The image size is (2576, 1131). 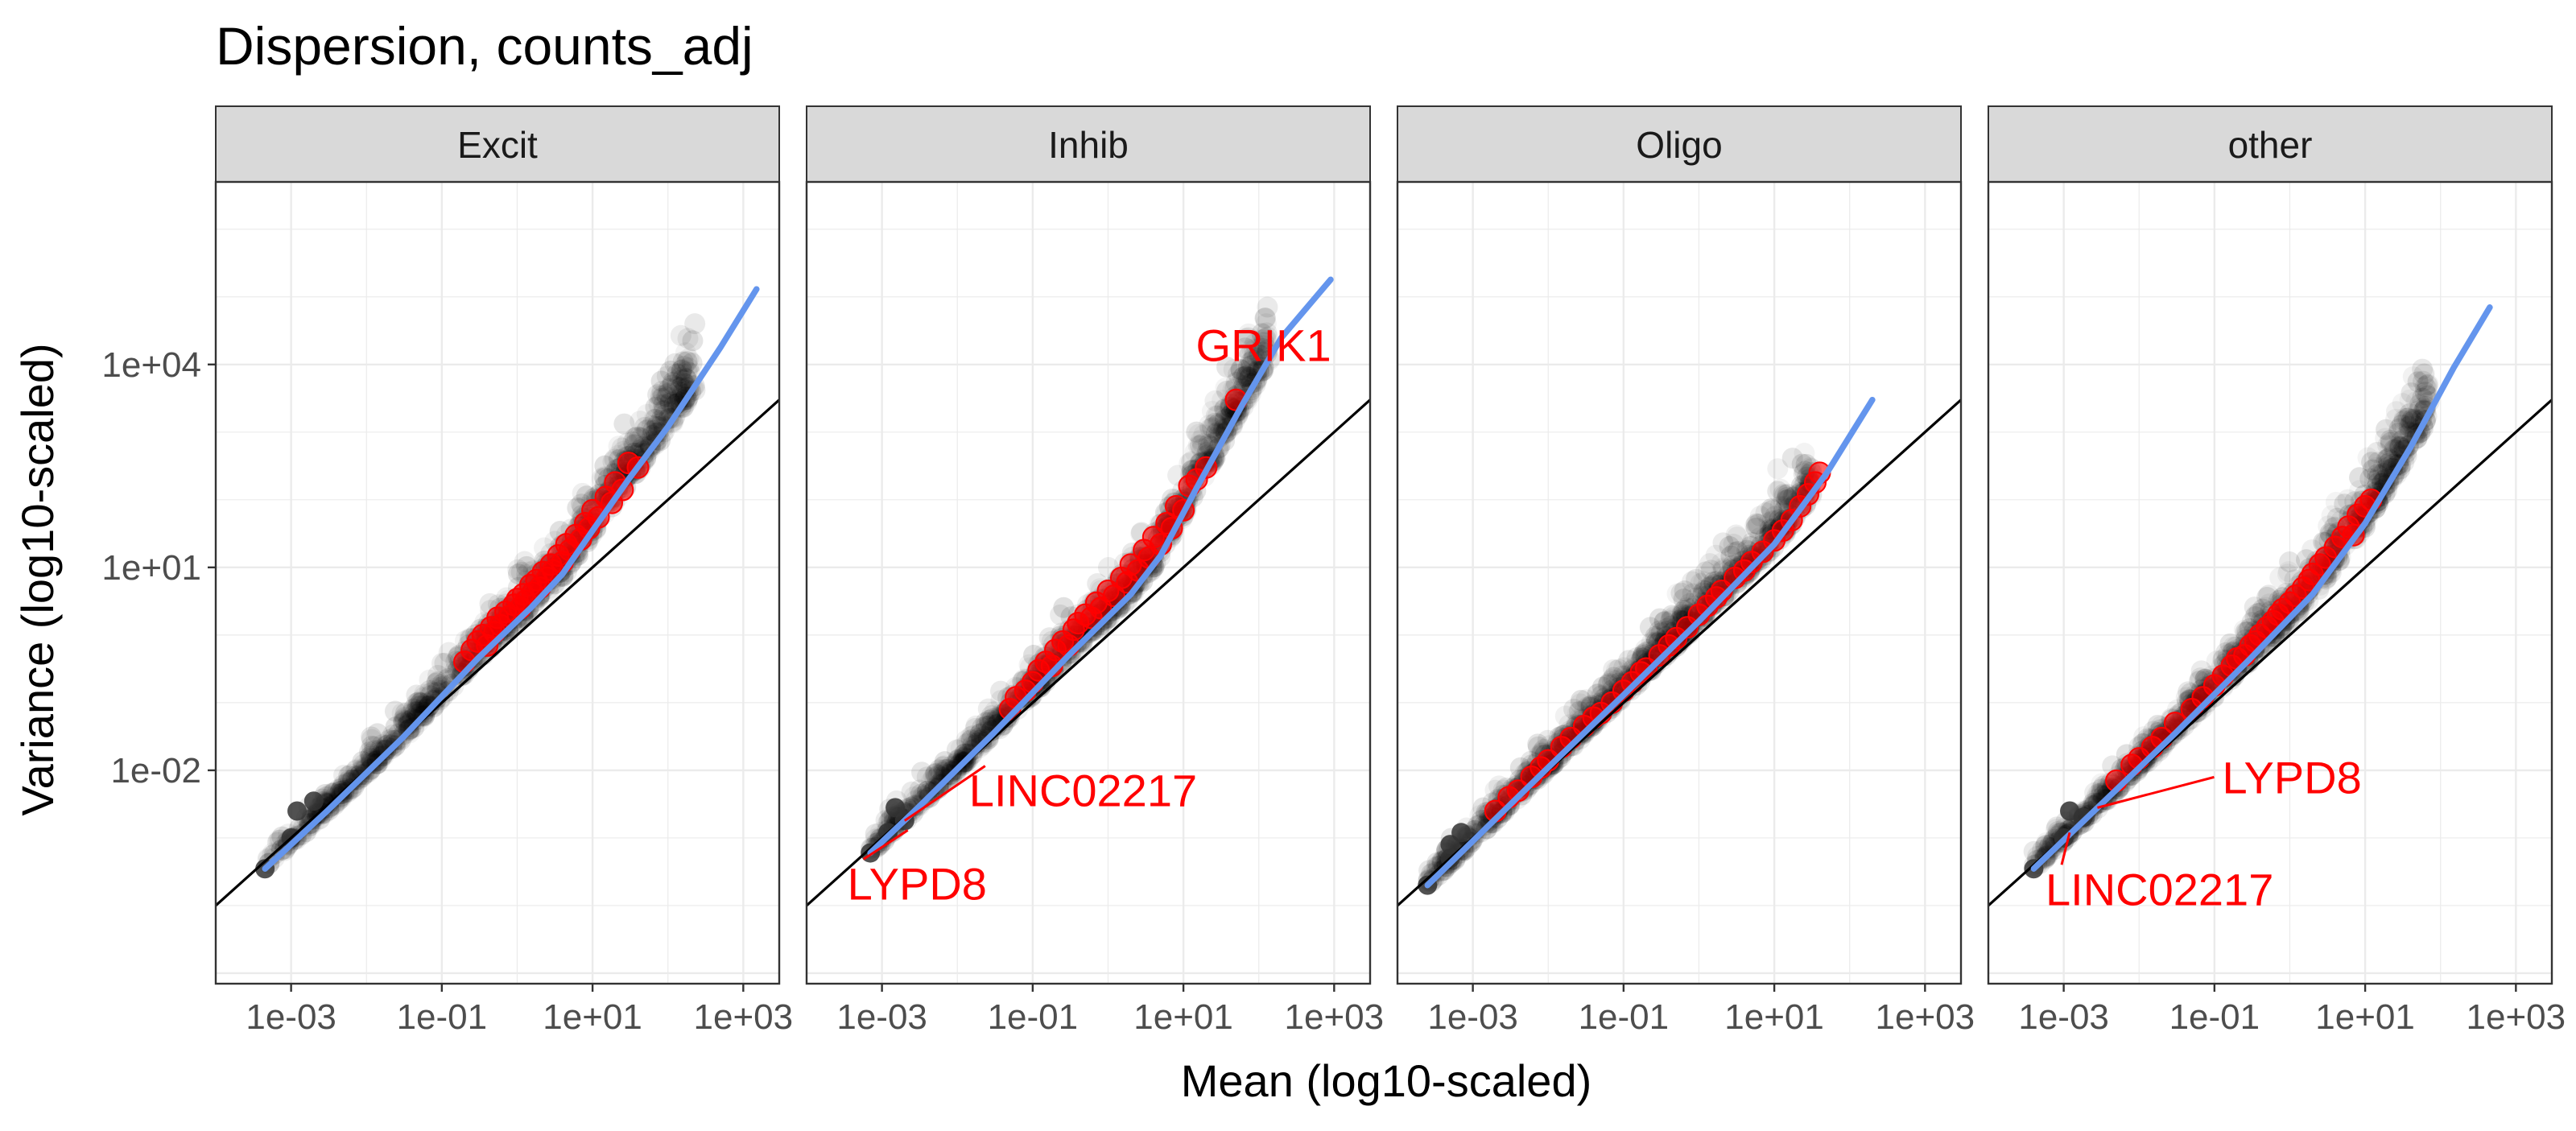 What do you see at coordinates (511, 579) in the screenshot?
I see `trend-line` at bounding box center [511, 579].